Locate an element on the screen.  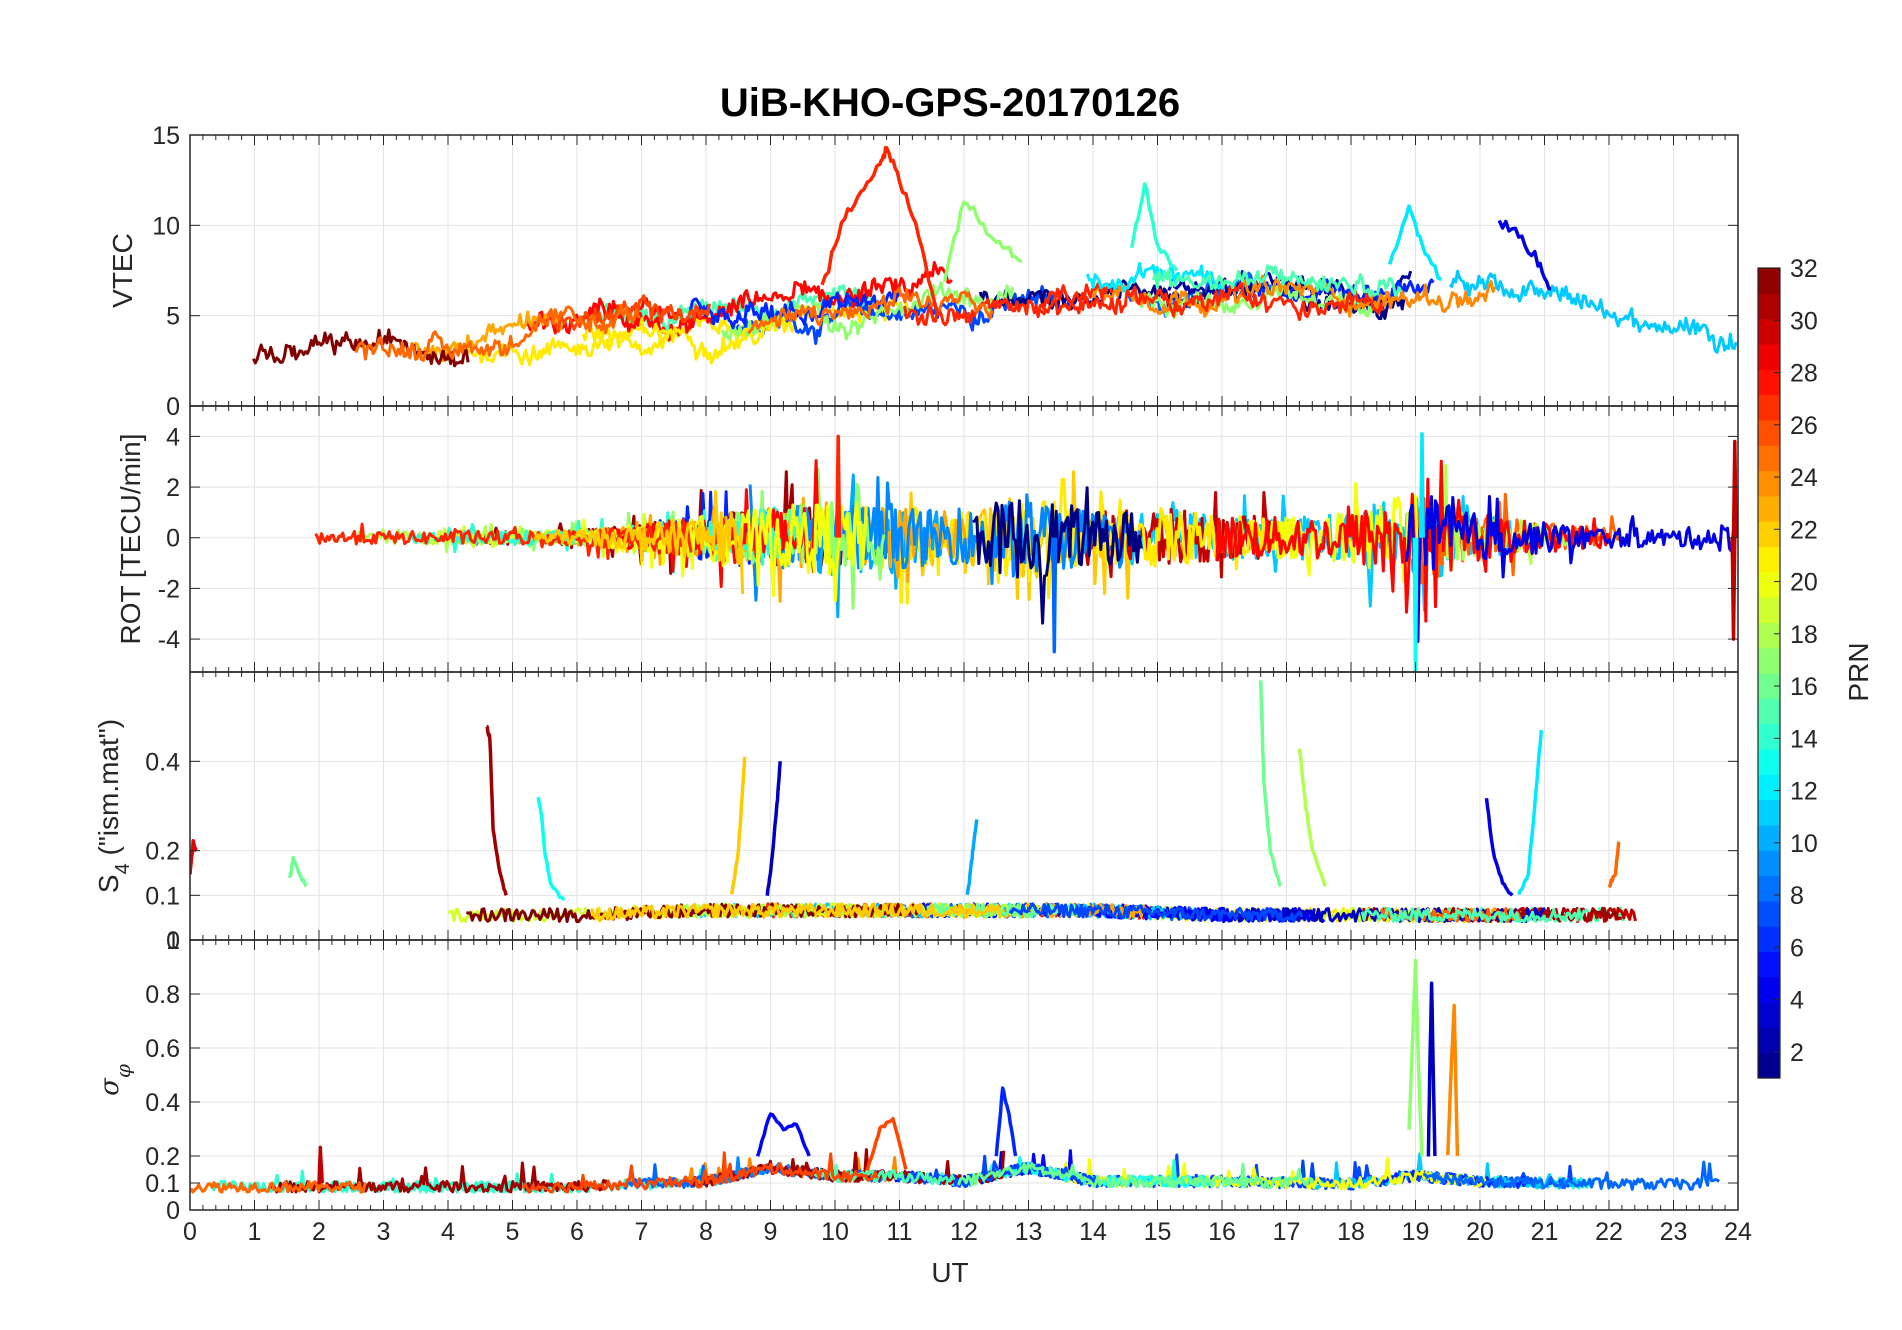
x-tick-label: 1 is located at coordinates (255, 1232).